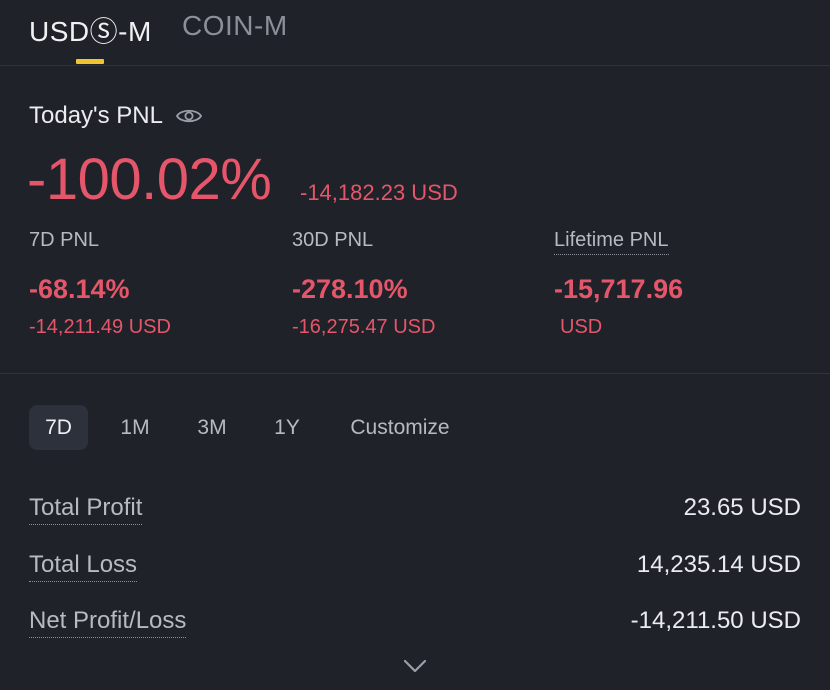 This screenshot has height=690, width=830. I want to click on todays-pnl-title: Today's PNL, so click(96, 115).